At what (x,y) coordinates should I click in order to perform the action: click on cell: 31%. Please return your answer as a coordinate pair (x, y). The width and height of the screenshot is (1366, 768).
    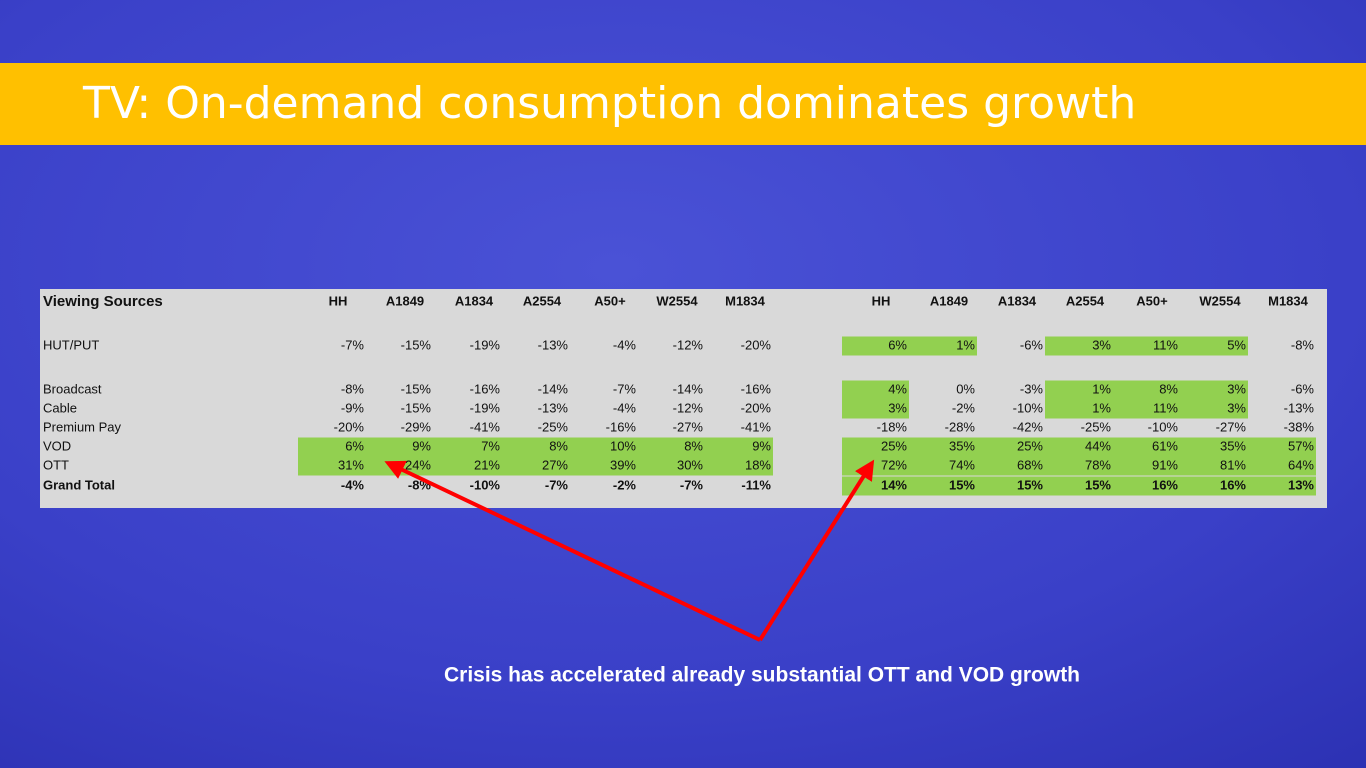
    Looking at the image, I should click on (351, 464).